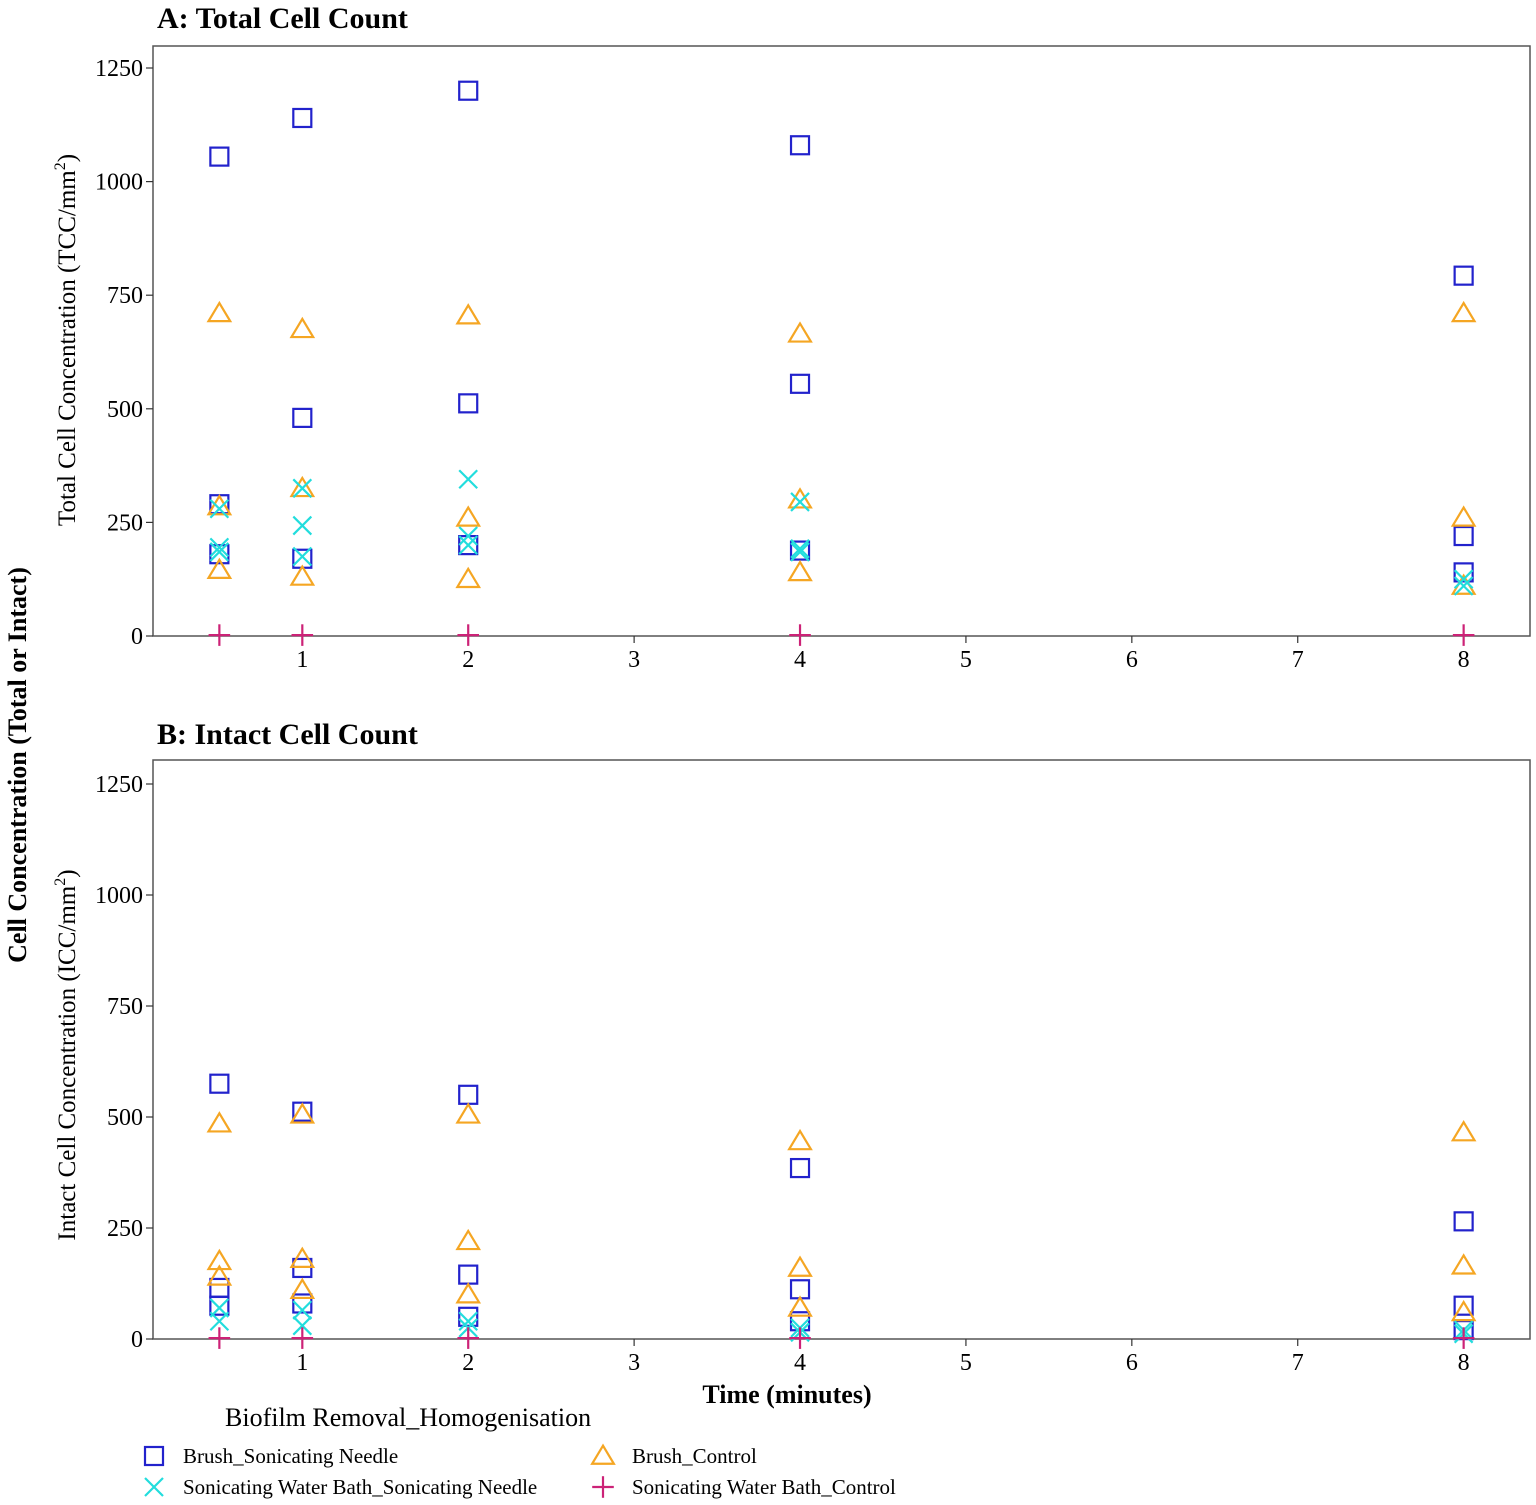  Describe the element at coordinates (694, 1456) in the screenshot. I see `legend-label: Brush_Control` at that location.